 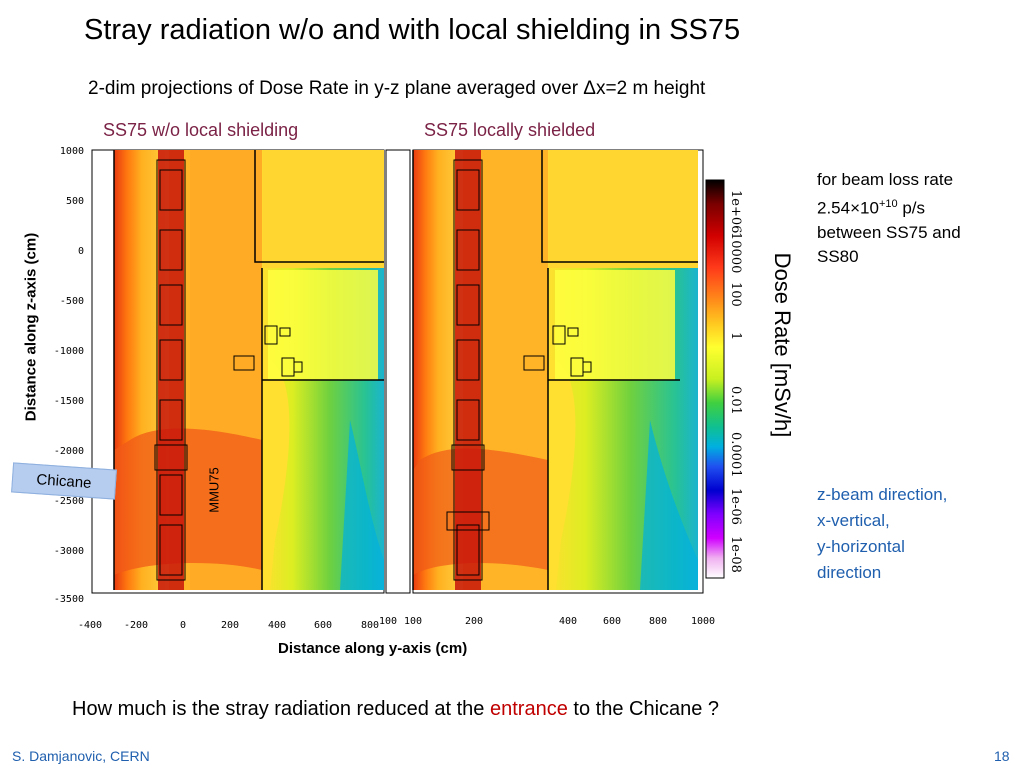 What do you see at coordinates (90, 625) in the screenshot?
I see `x-tick: -400` at bounding box center [90, 625].